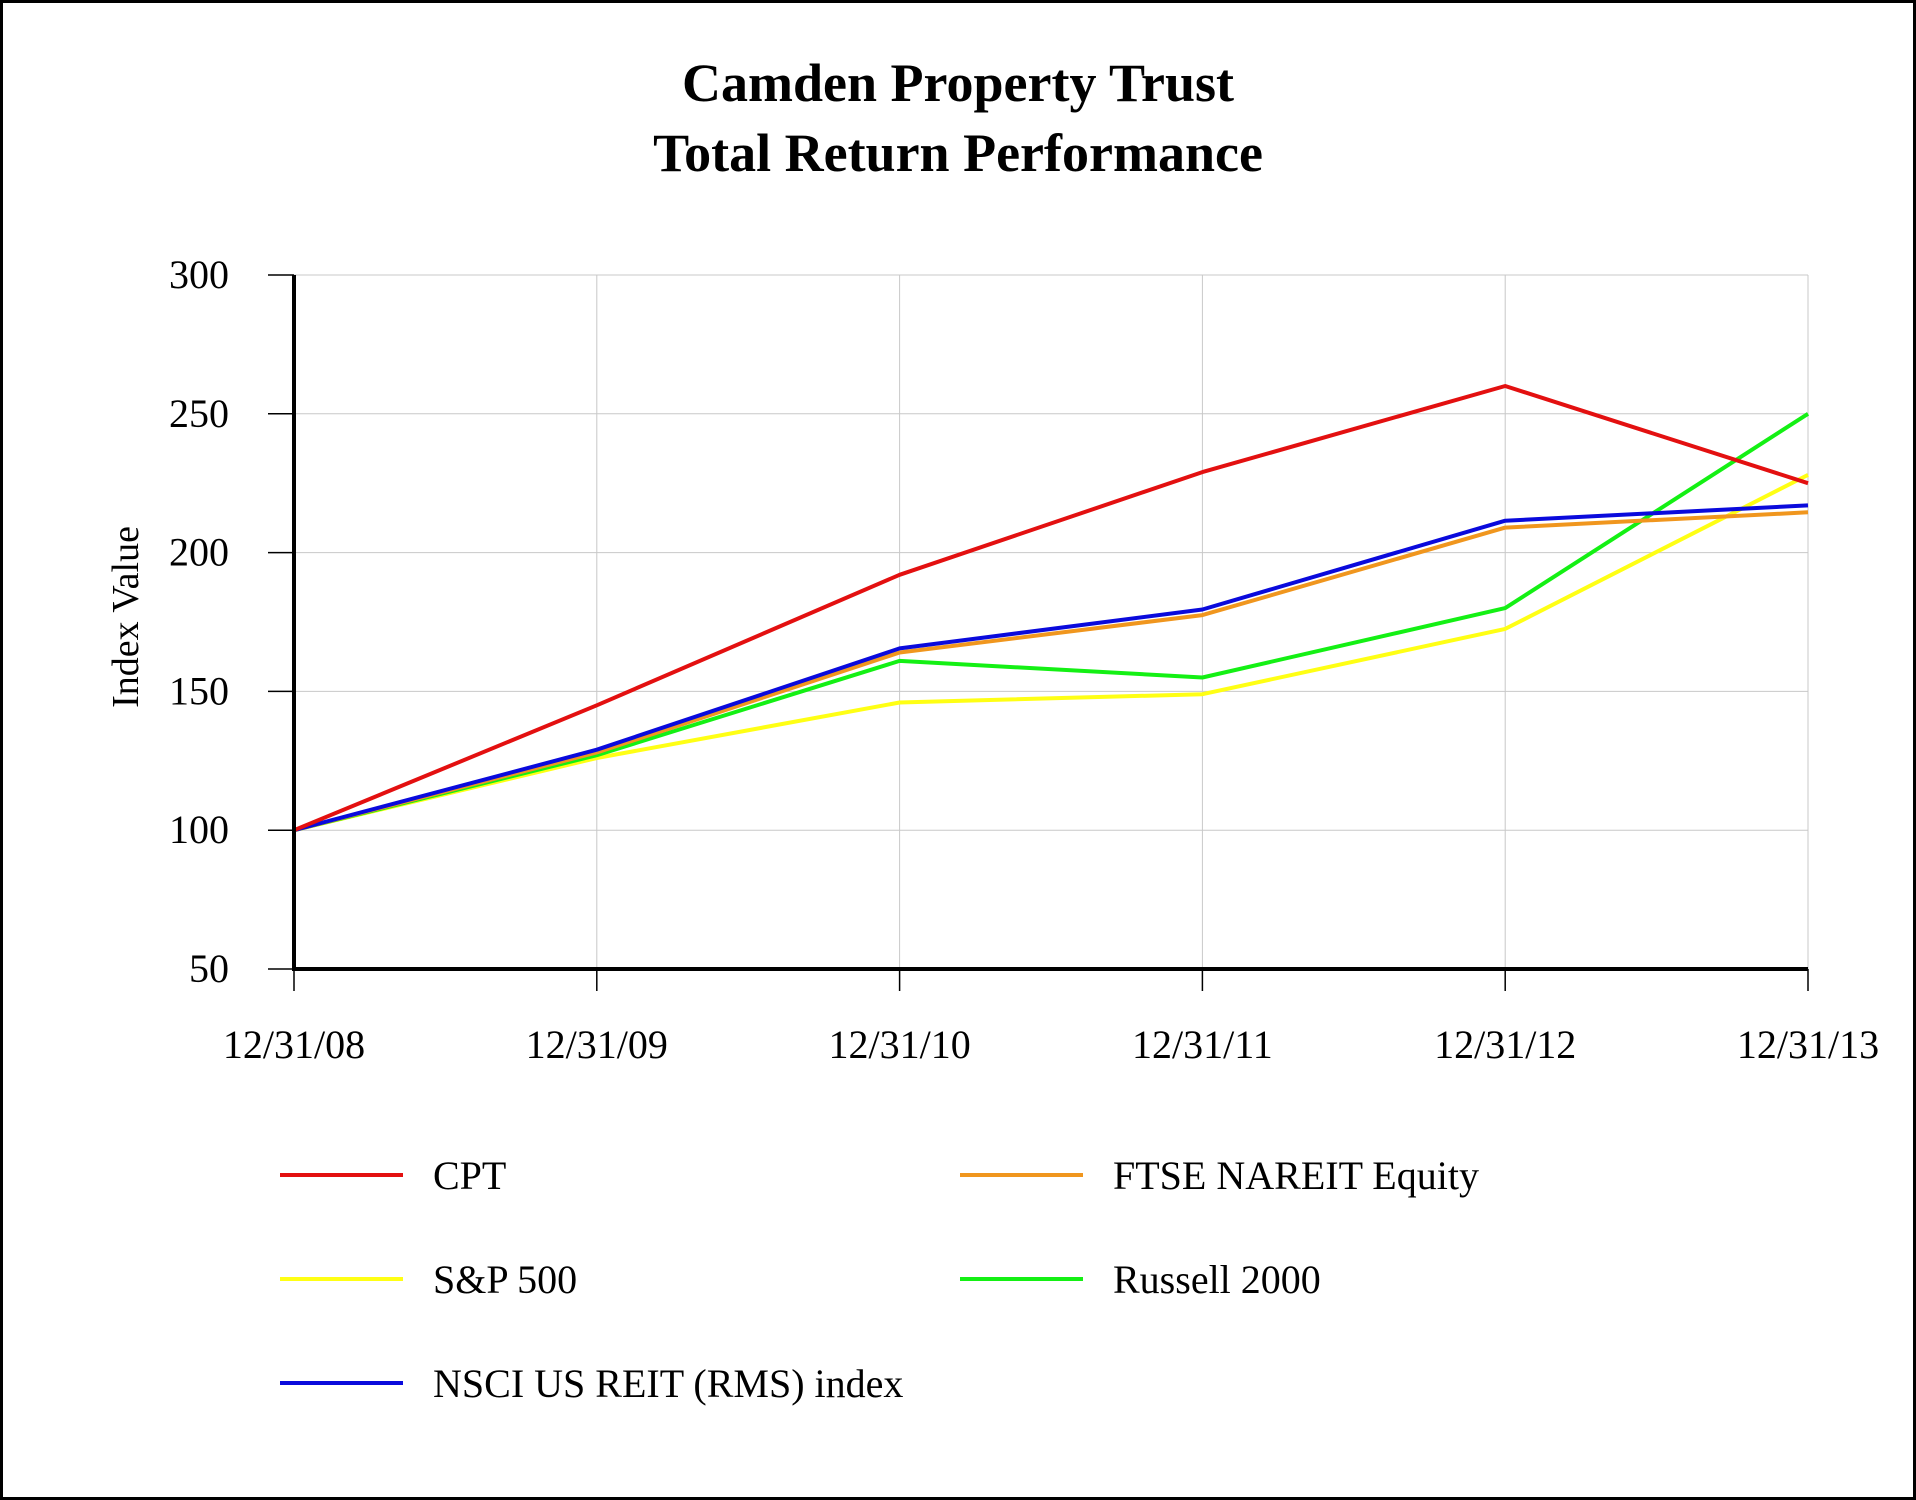 The width and height of the screenshot is (1916, 1500). Describe the element at coordinates (958, 153) in the screenshot. I see `chart-subtitle: Total Return Performance` at that location.